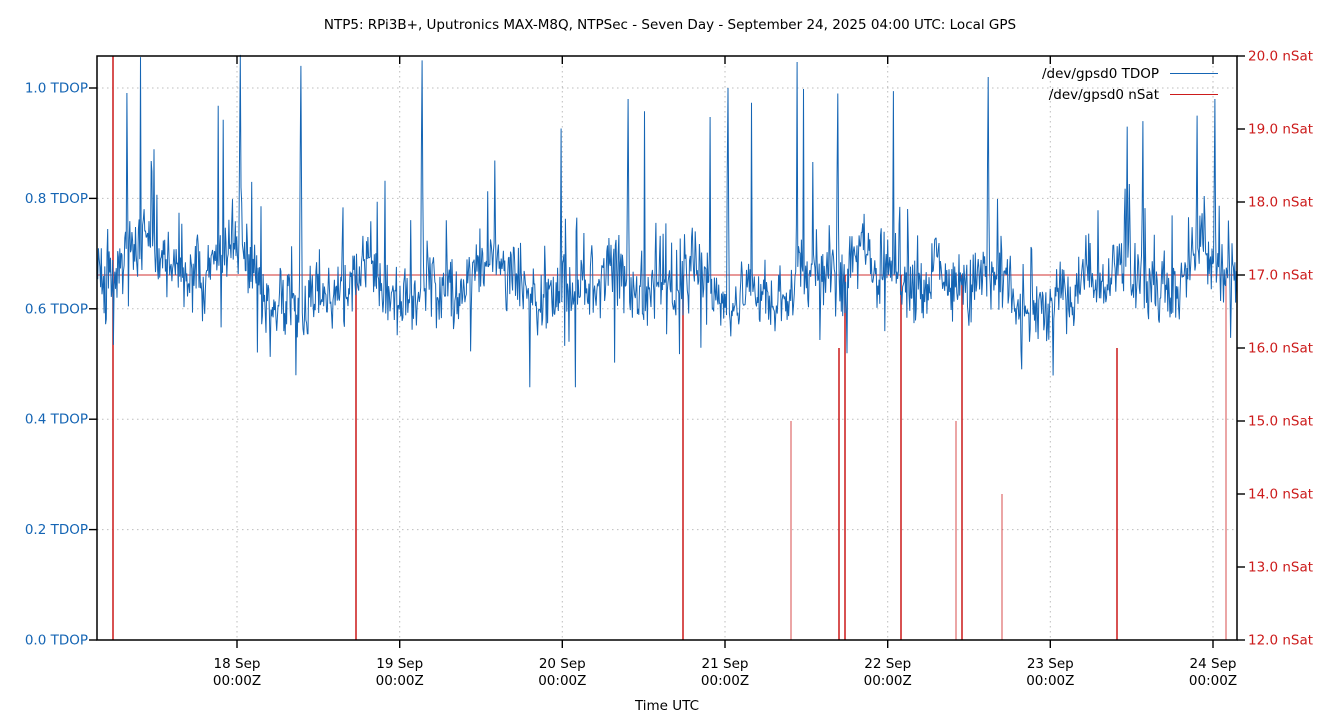 The width and height of the screenshot is (1340, 720). I want to click on tdop-line-sample-icon, so click(1194, 73).